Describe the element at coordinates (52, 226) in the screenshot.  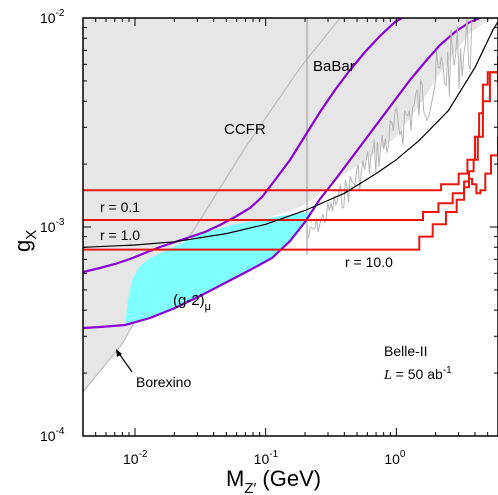
I see `y-tick-label: 10⁻³` at that location.